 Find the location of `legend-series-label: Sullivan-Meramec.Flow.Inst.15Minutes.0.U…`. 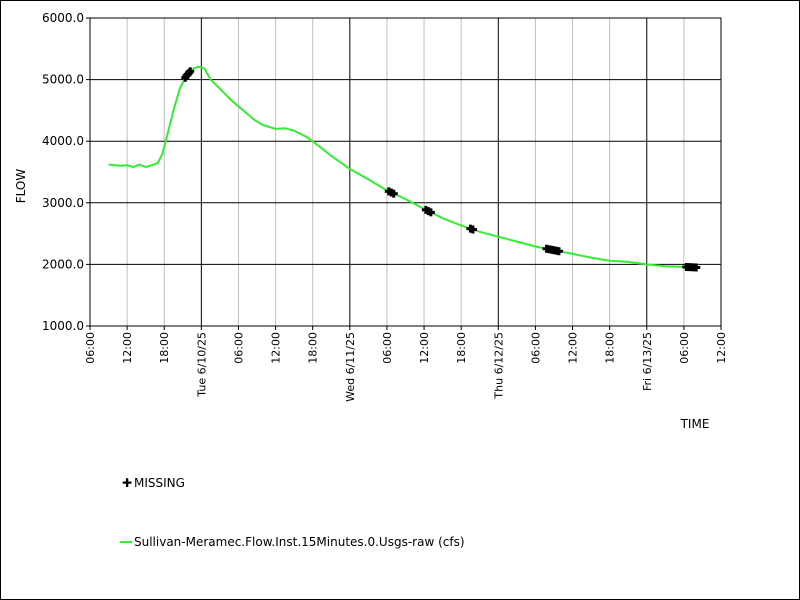

legend-series-label: Sullivan-Meramec.Flow.Inst.15Minutes.0.U… is located at coordinates (299, 542).